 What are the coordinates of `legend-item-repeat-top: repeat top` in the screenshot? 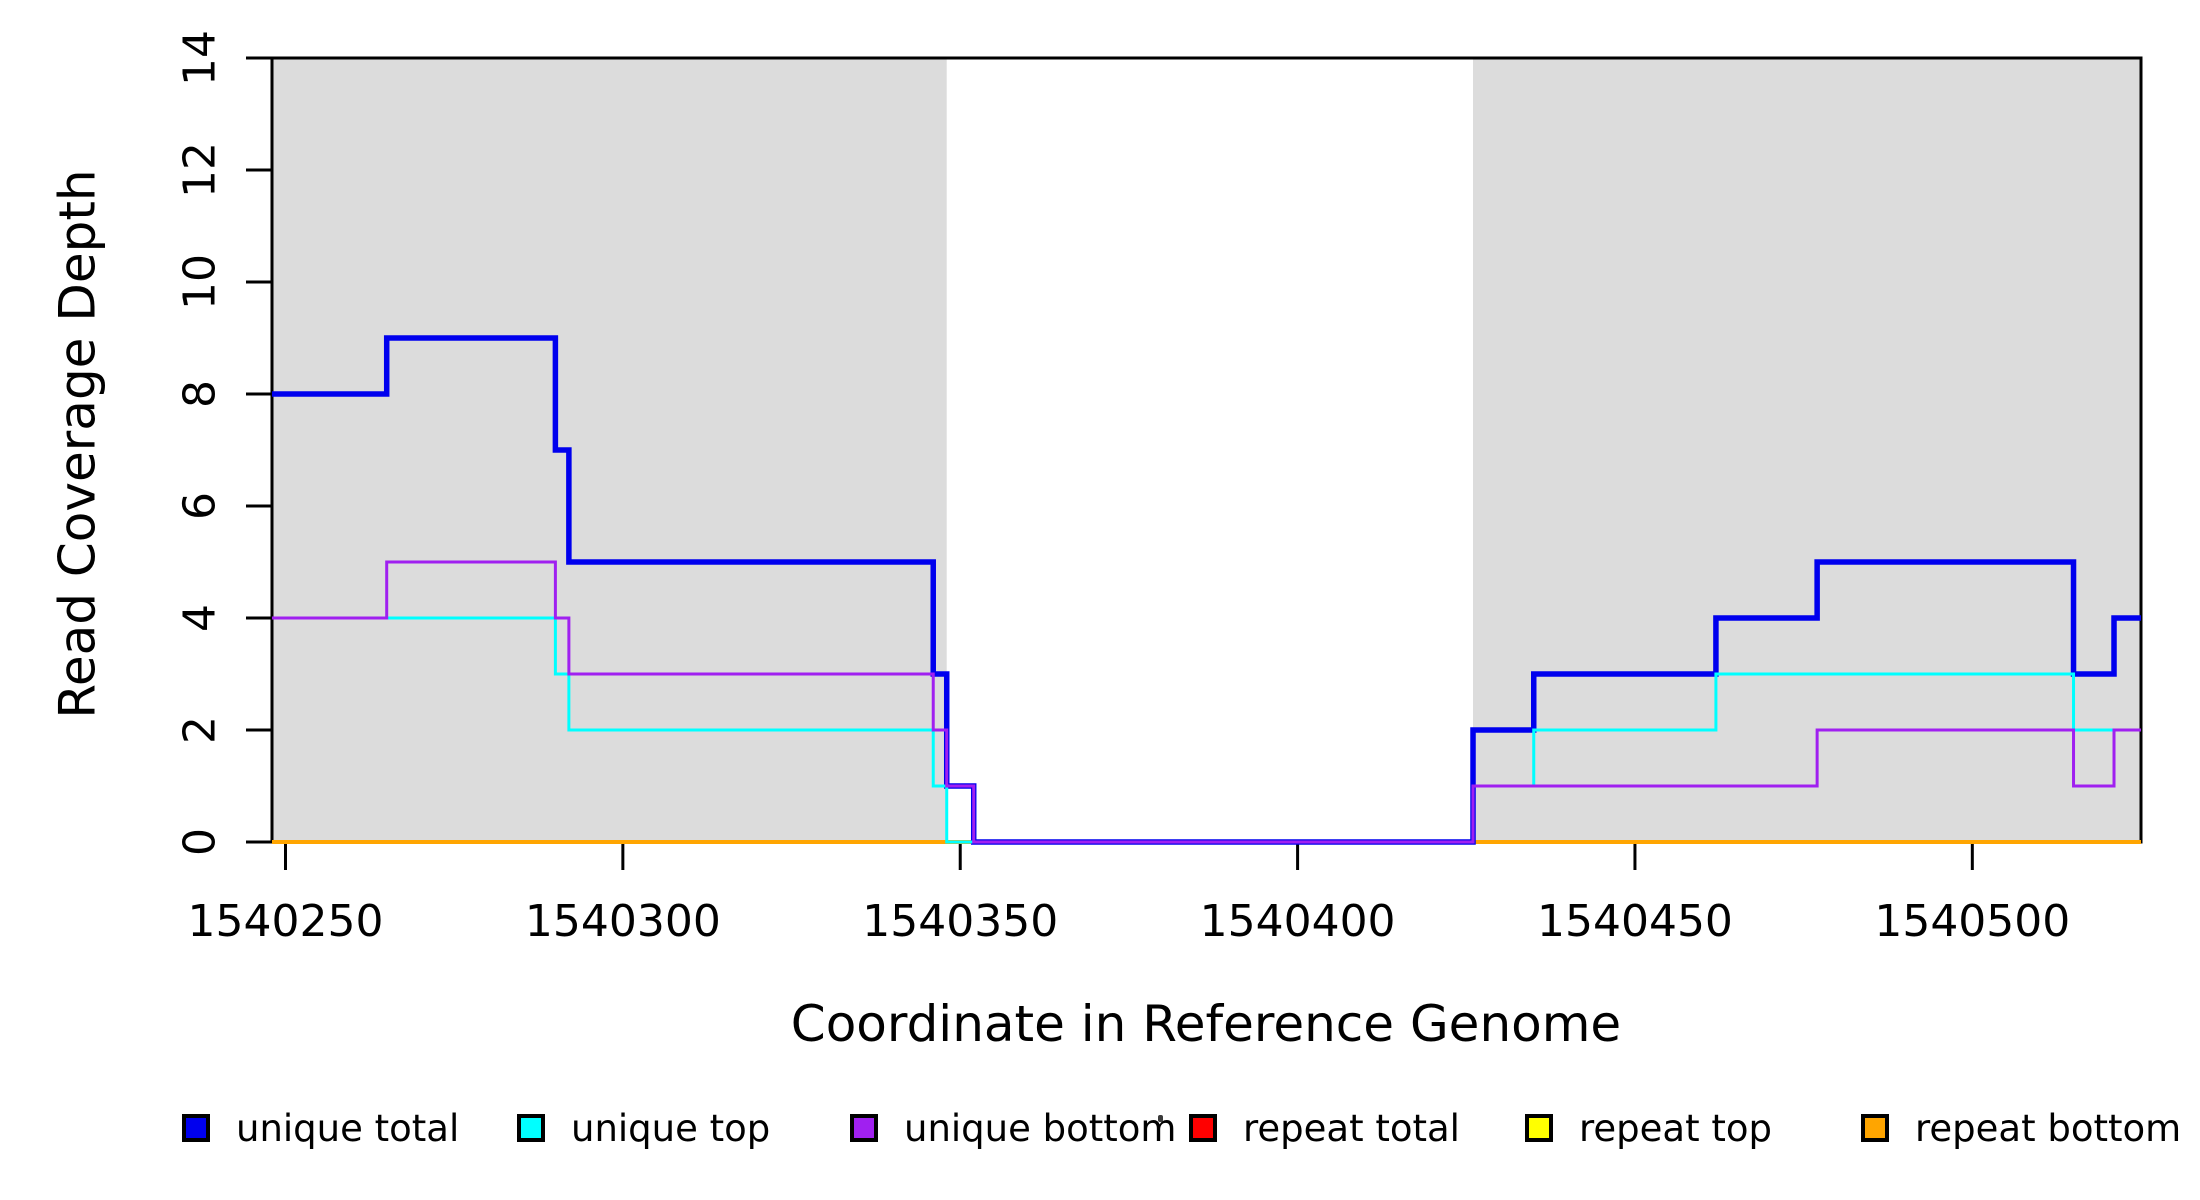 It's located at (1648, 1128).